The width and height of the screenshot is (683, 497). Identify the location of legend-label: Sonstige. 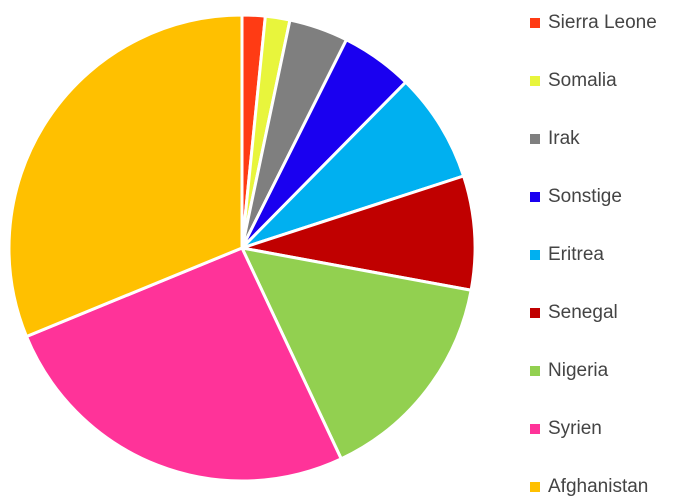
(585, 196).